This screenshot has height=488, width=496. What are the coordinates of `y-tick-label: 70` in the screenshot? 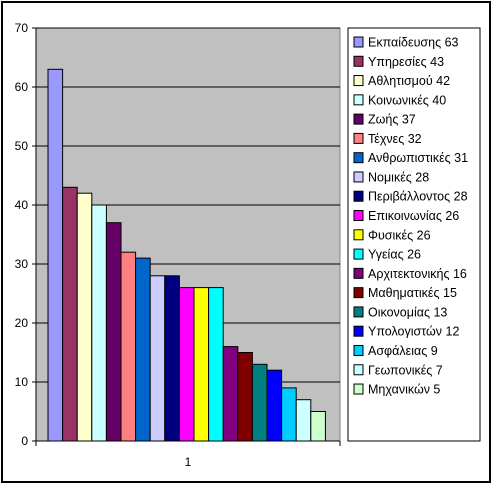 It's located at (22, 28).